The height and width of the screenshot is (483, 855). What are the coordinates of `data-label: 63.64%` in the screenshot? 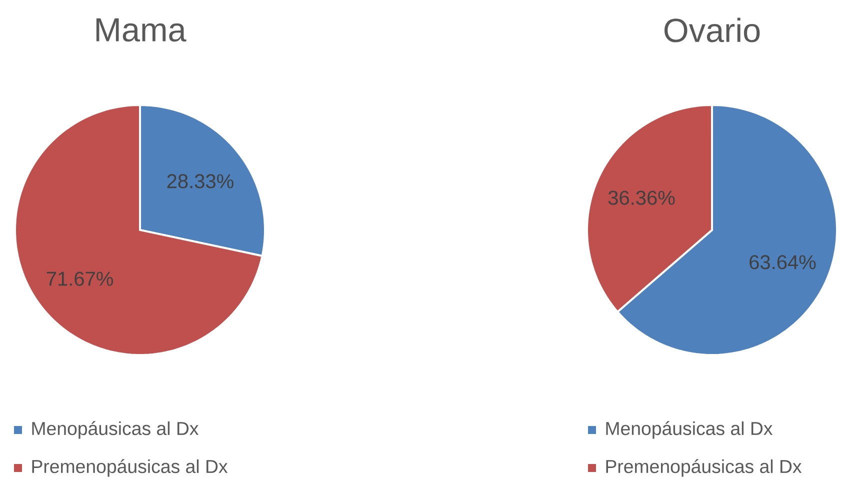 It's located at (783, 262).